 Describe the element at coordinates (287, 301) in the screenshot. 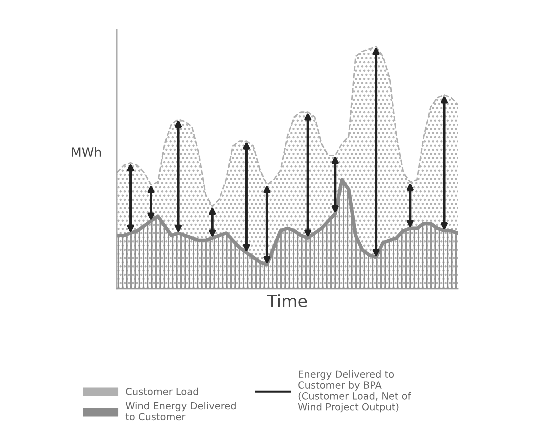

I see `x-axis-title: Time` at that location.